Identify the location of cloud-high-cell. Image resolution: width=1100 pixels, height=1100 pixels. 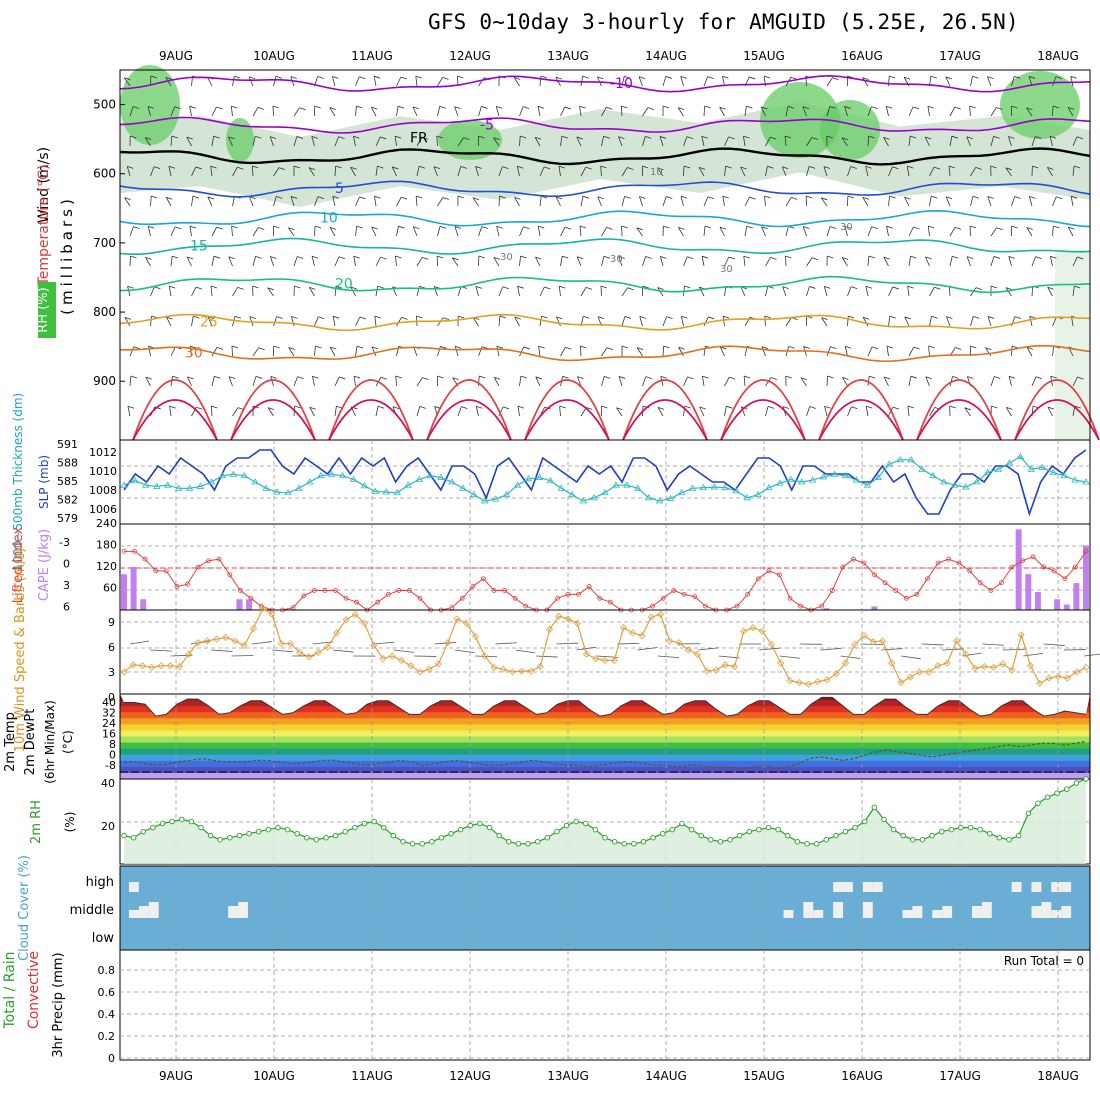
(877, 887).